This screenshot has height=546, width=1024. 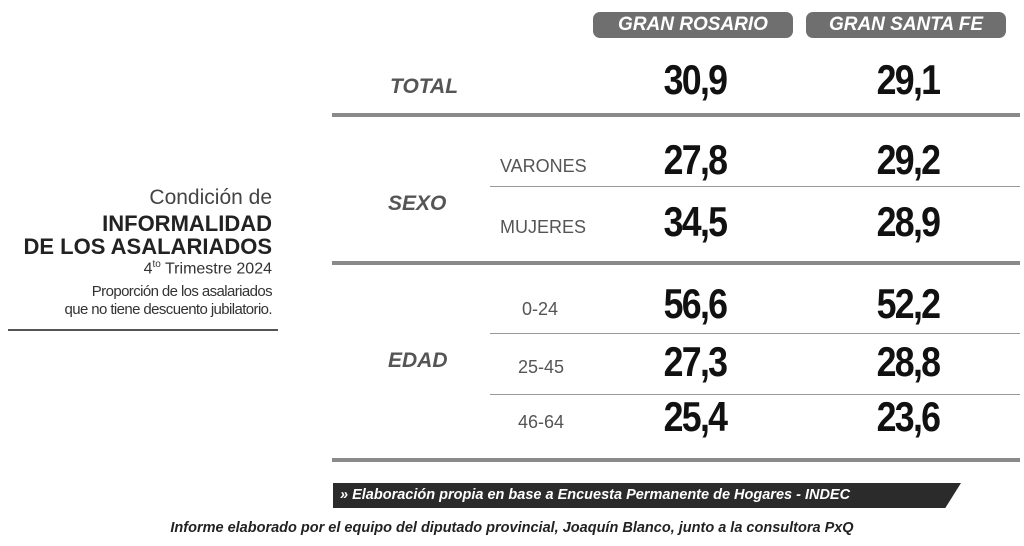 What do you see at coordinates (218, 269) in the screenshot?
I see `period-rest: Trimestre 2024` at bounding box center [218, 269].